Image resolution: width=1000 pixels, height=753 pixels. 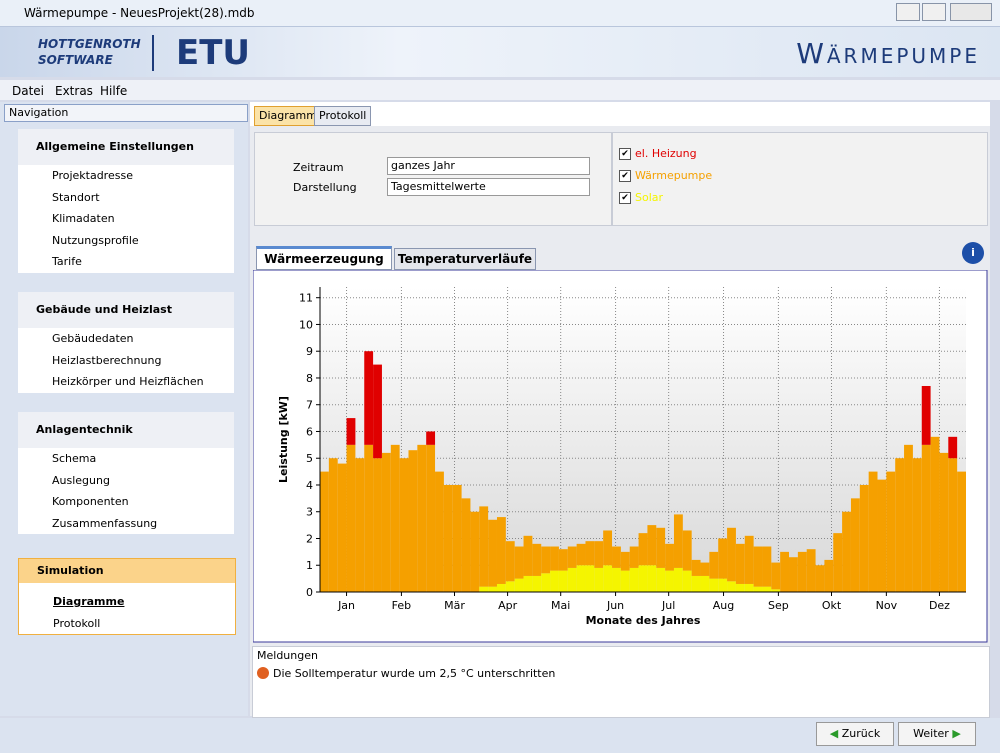 I want to click on maximize-button, so click(x=934, y=12).